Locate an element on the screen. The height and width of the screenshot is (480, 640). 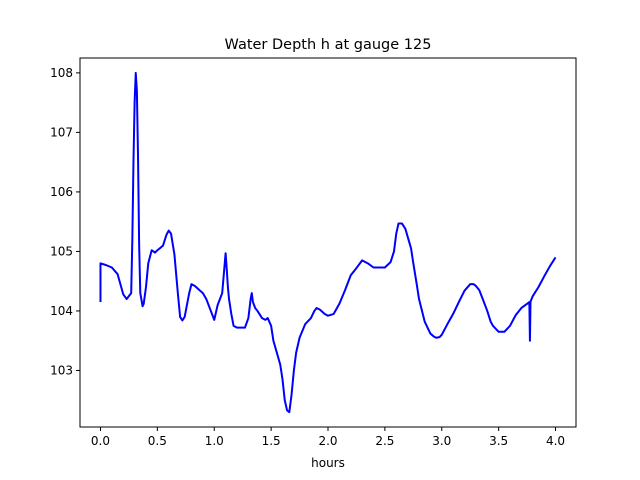
y-tick-label: 104 is located at coordinates (61, 311).